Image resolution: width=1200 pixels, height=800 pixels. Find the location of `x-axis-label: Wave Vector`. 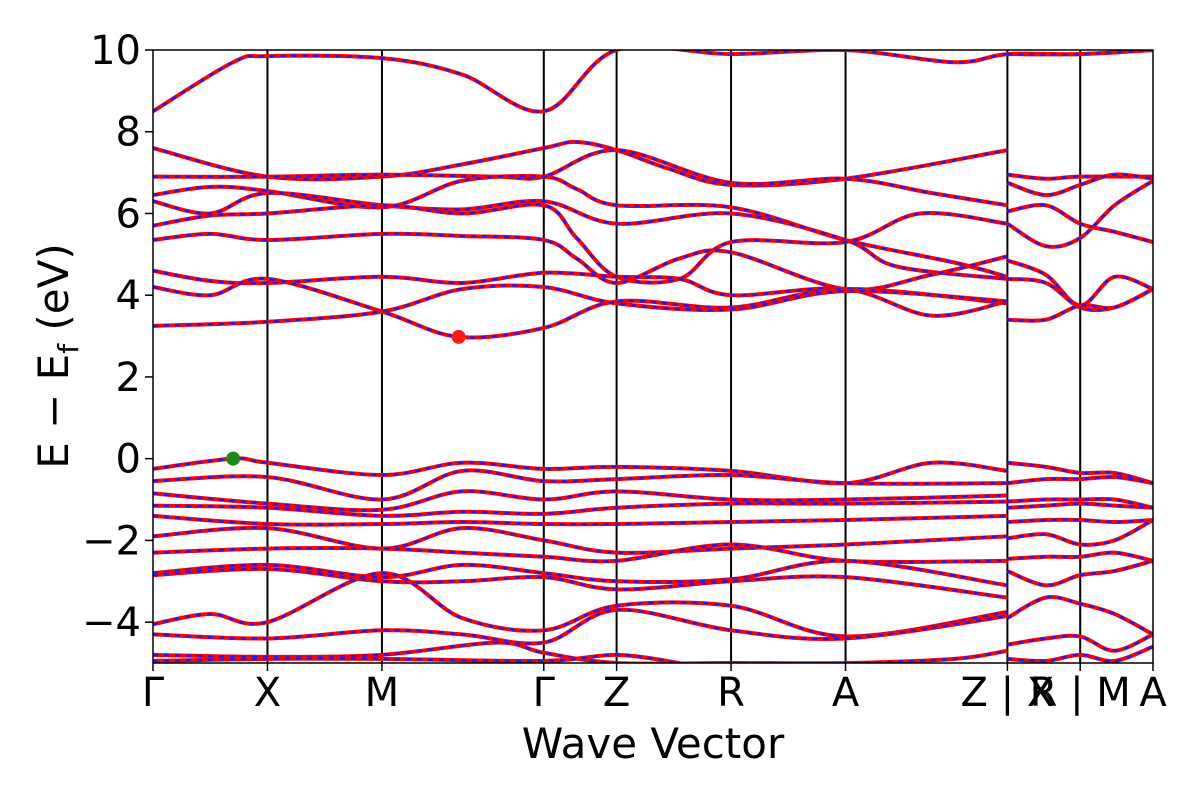

x-axis-label: Wave Vector is located at coordinates (653, 743).